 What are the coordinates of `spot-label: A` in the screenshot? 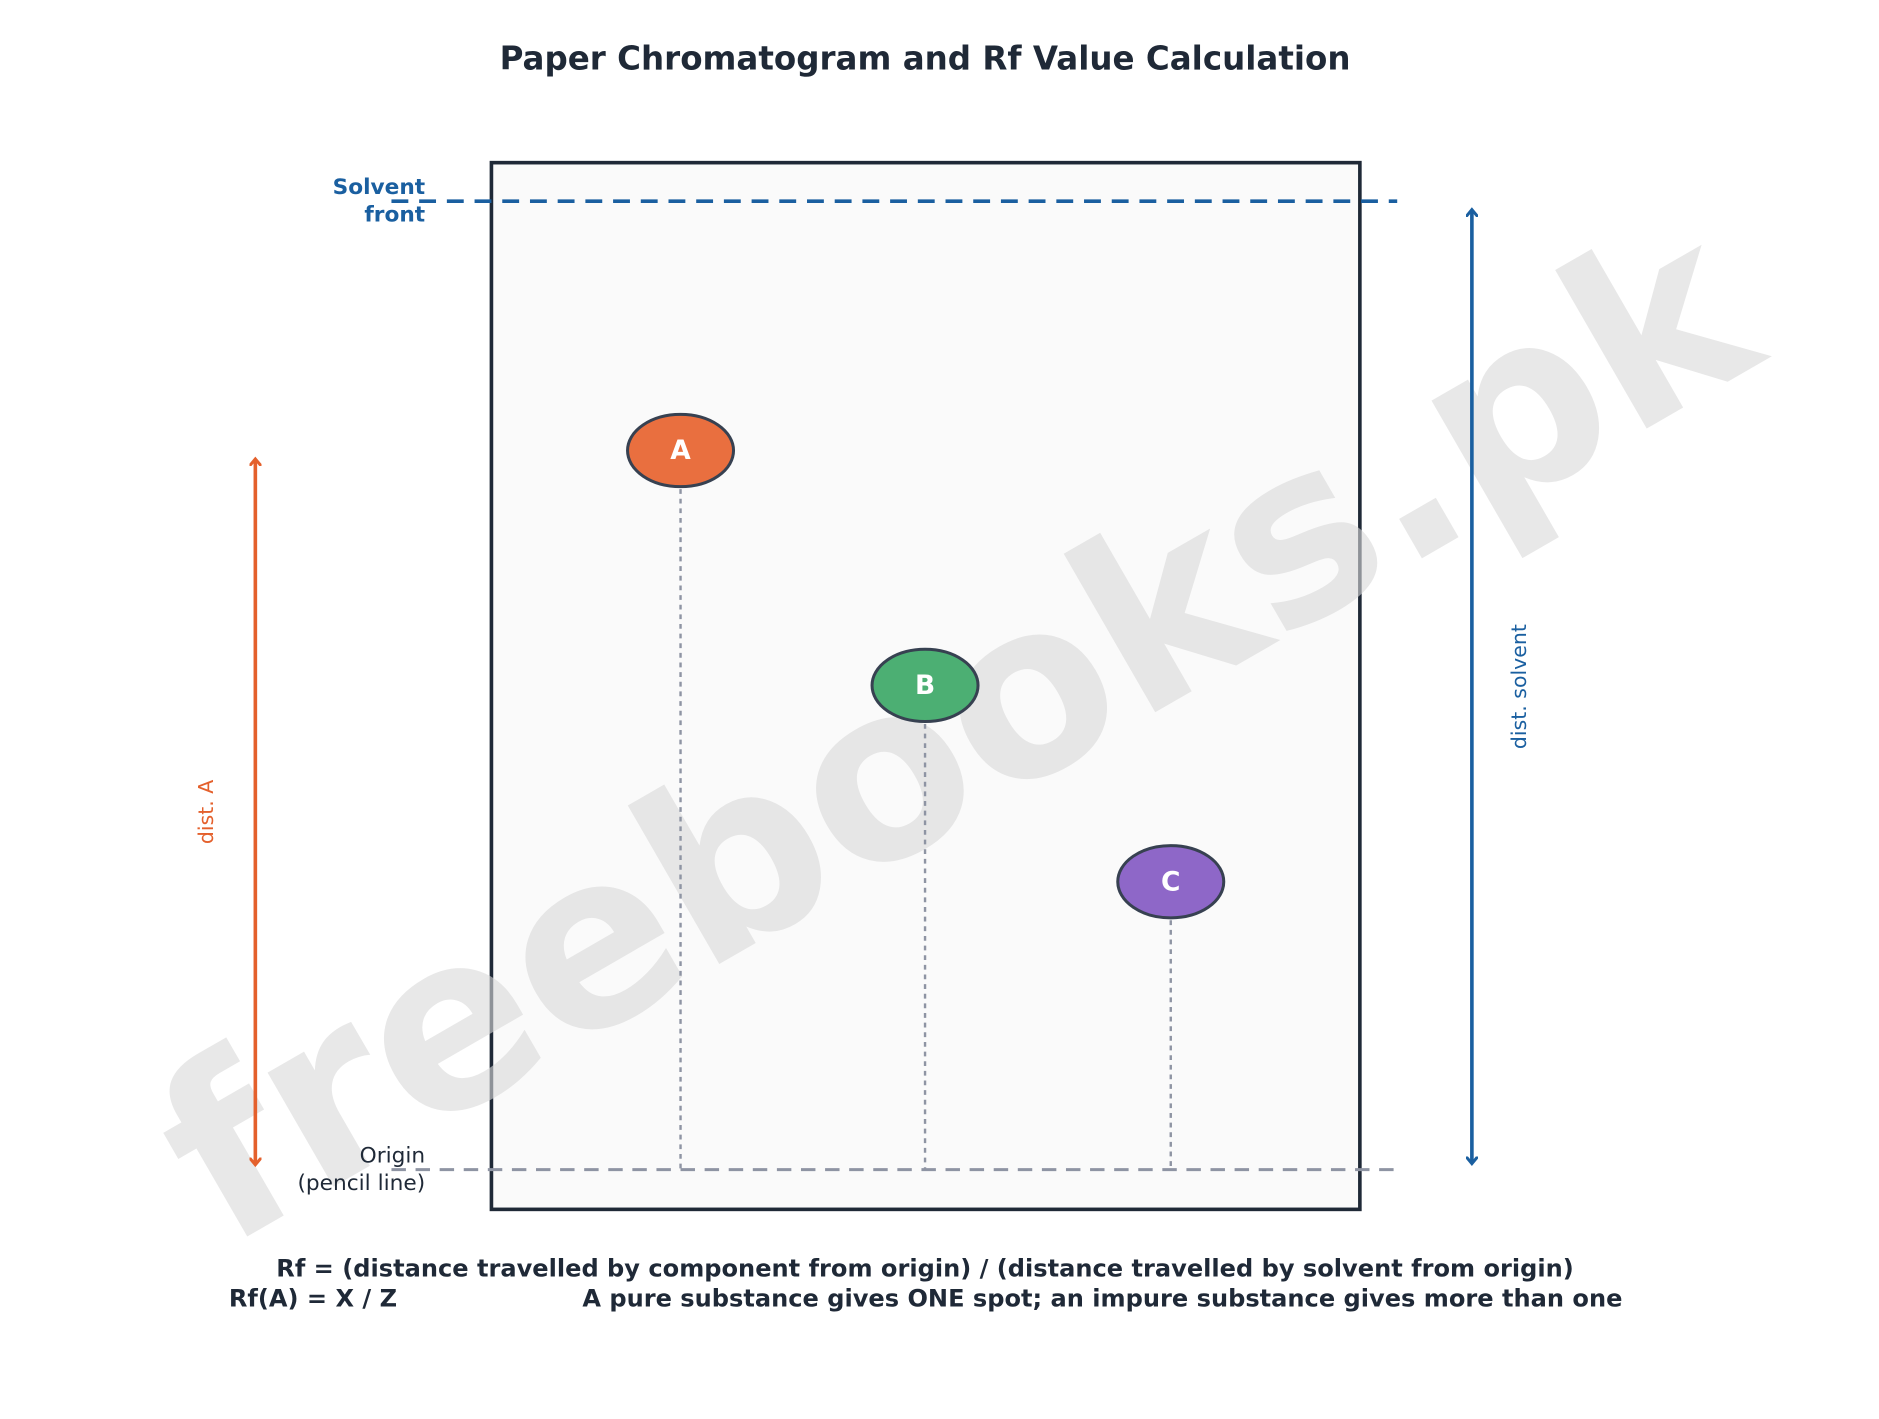 It's located at (680, 450).